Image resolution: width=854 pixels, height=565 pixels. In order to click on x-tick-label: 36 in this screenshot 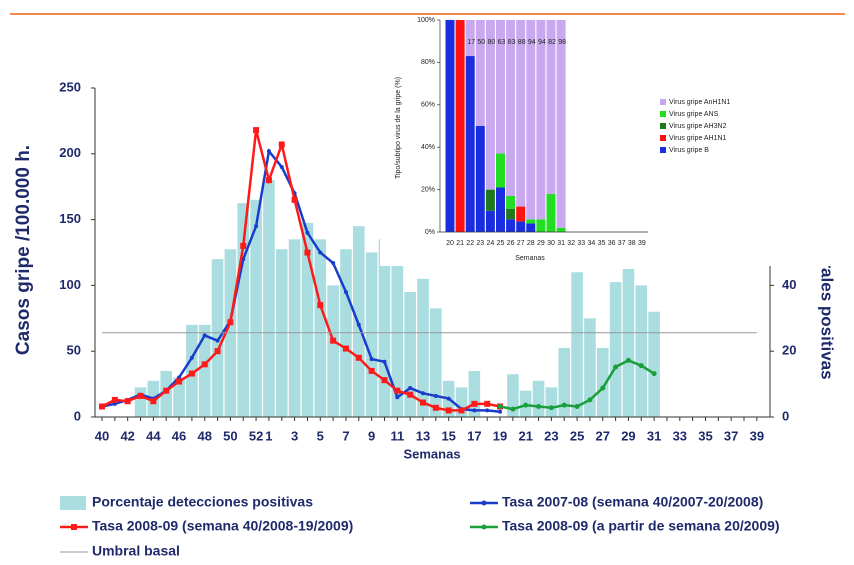, I will do `click(612, 243)`.